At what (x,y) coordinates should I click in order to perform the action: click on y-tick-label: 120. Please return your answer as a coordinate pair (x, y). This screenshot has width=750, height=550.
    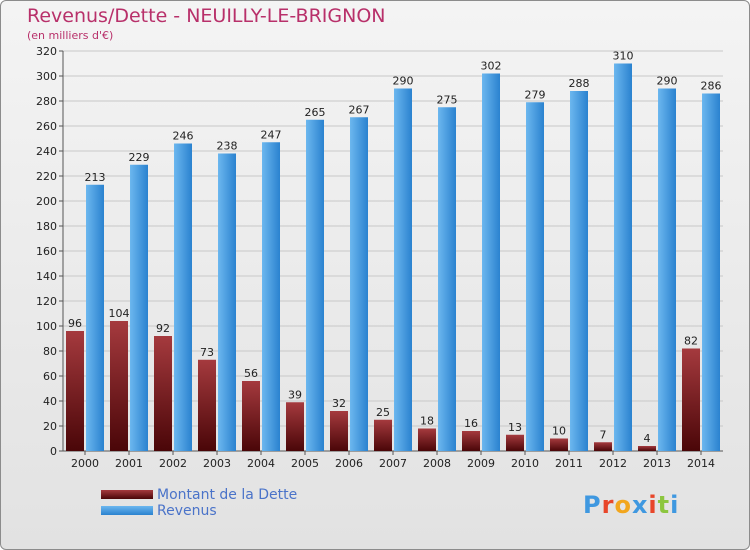
    Looking at the image, I should click on (46, 301).